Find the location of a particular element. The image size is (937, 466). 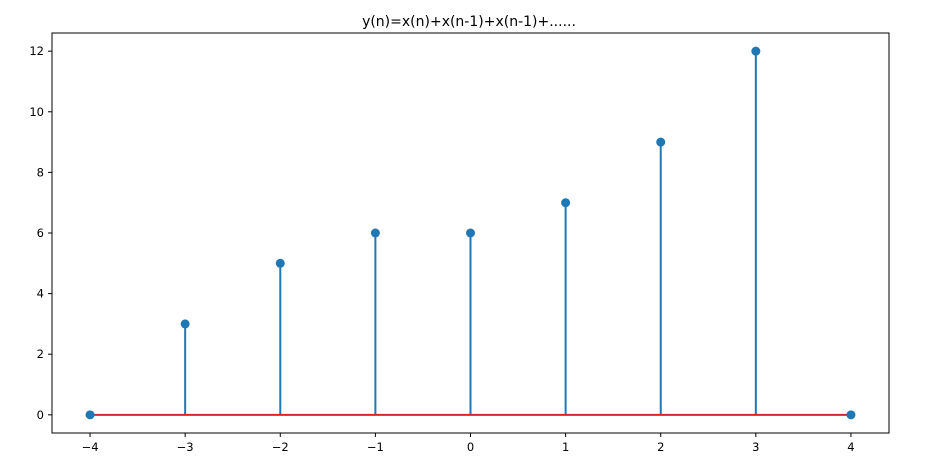

y-tick-label: 2 is located at coordinates (40, 354).